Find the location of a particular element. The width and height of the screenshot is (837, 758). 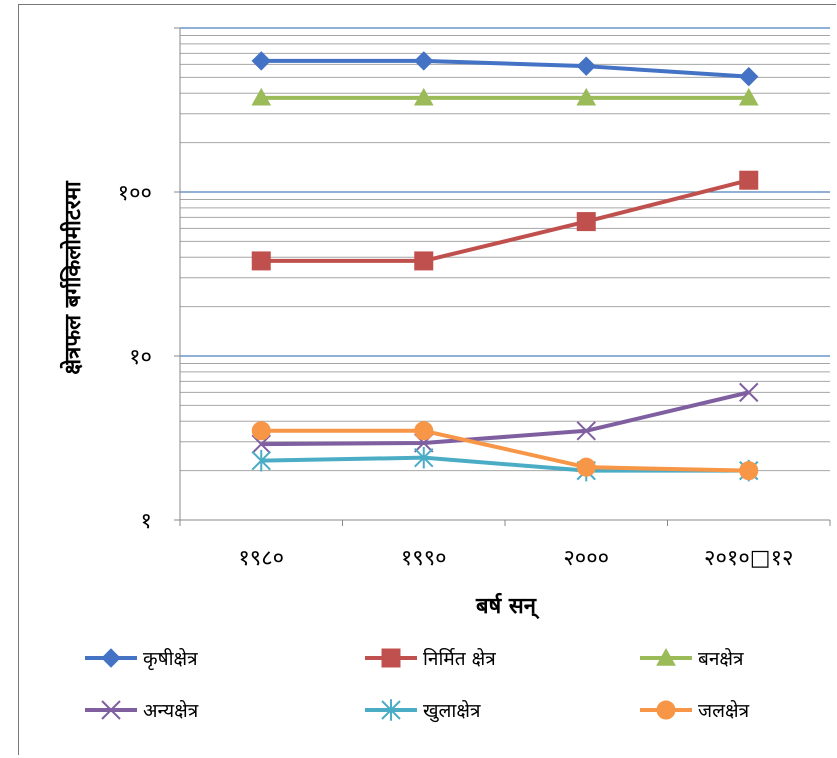

legend-item: खुलाक्षेत्र is located at coordinates (423, 711).